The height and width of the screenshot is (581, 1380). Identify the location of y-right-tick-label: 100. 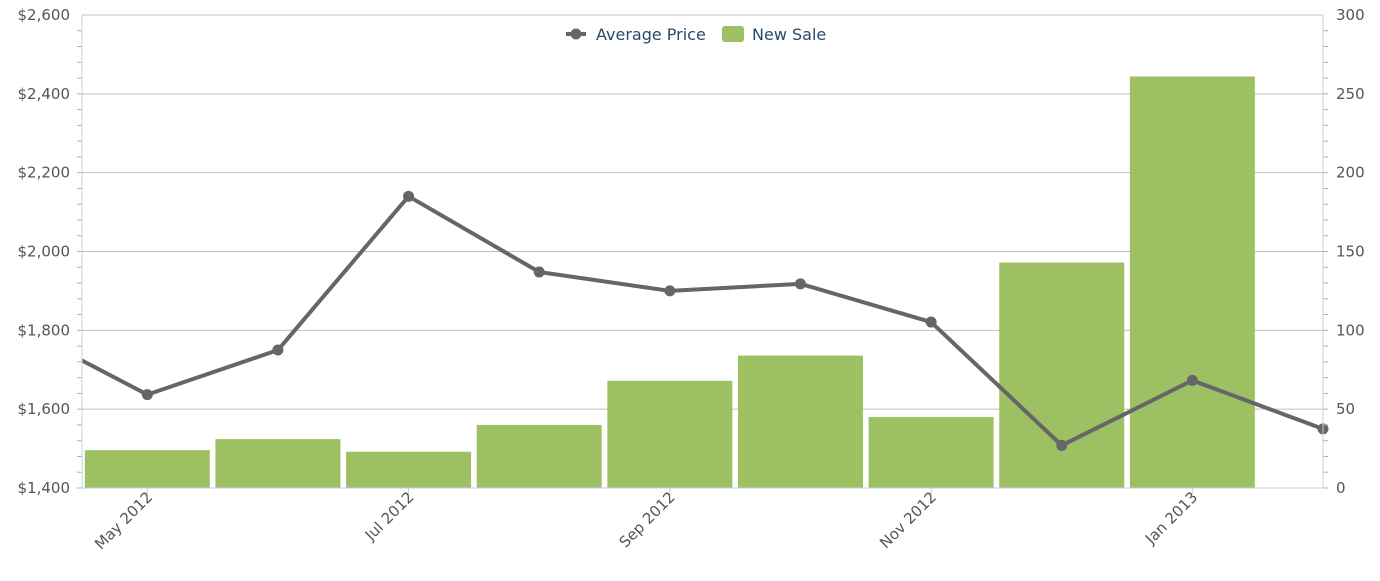
(1350, 330).